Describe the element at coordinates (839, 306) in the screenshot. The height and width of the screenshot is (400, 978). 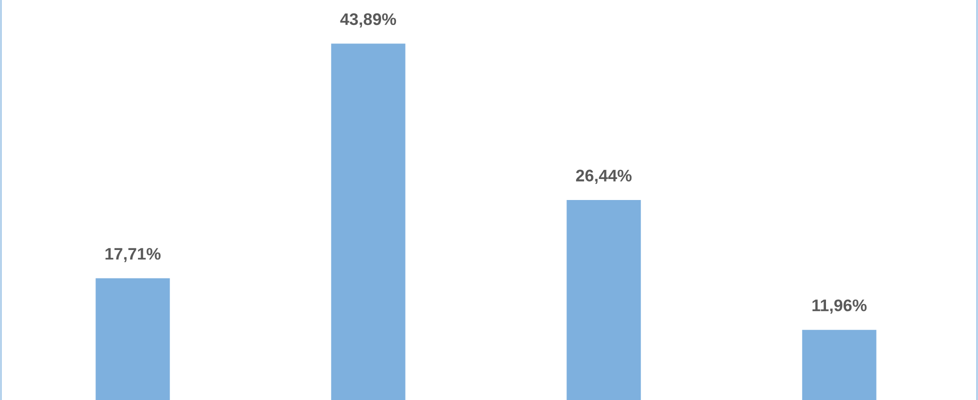
I see `data-label: 11,96%` at that location.